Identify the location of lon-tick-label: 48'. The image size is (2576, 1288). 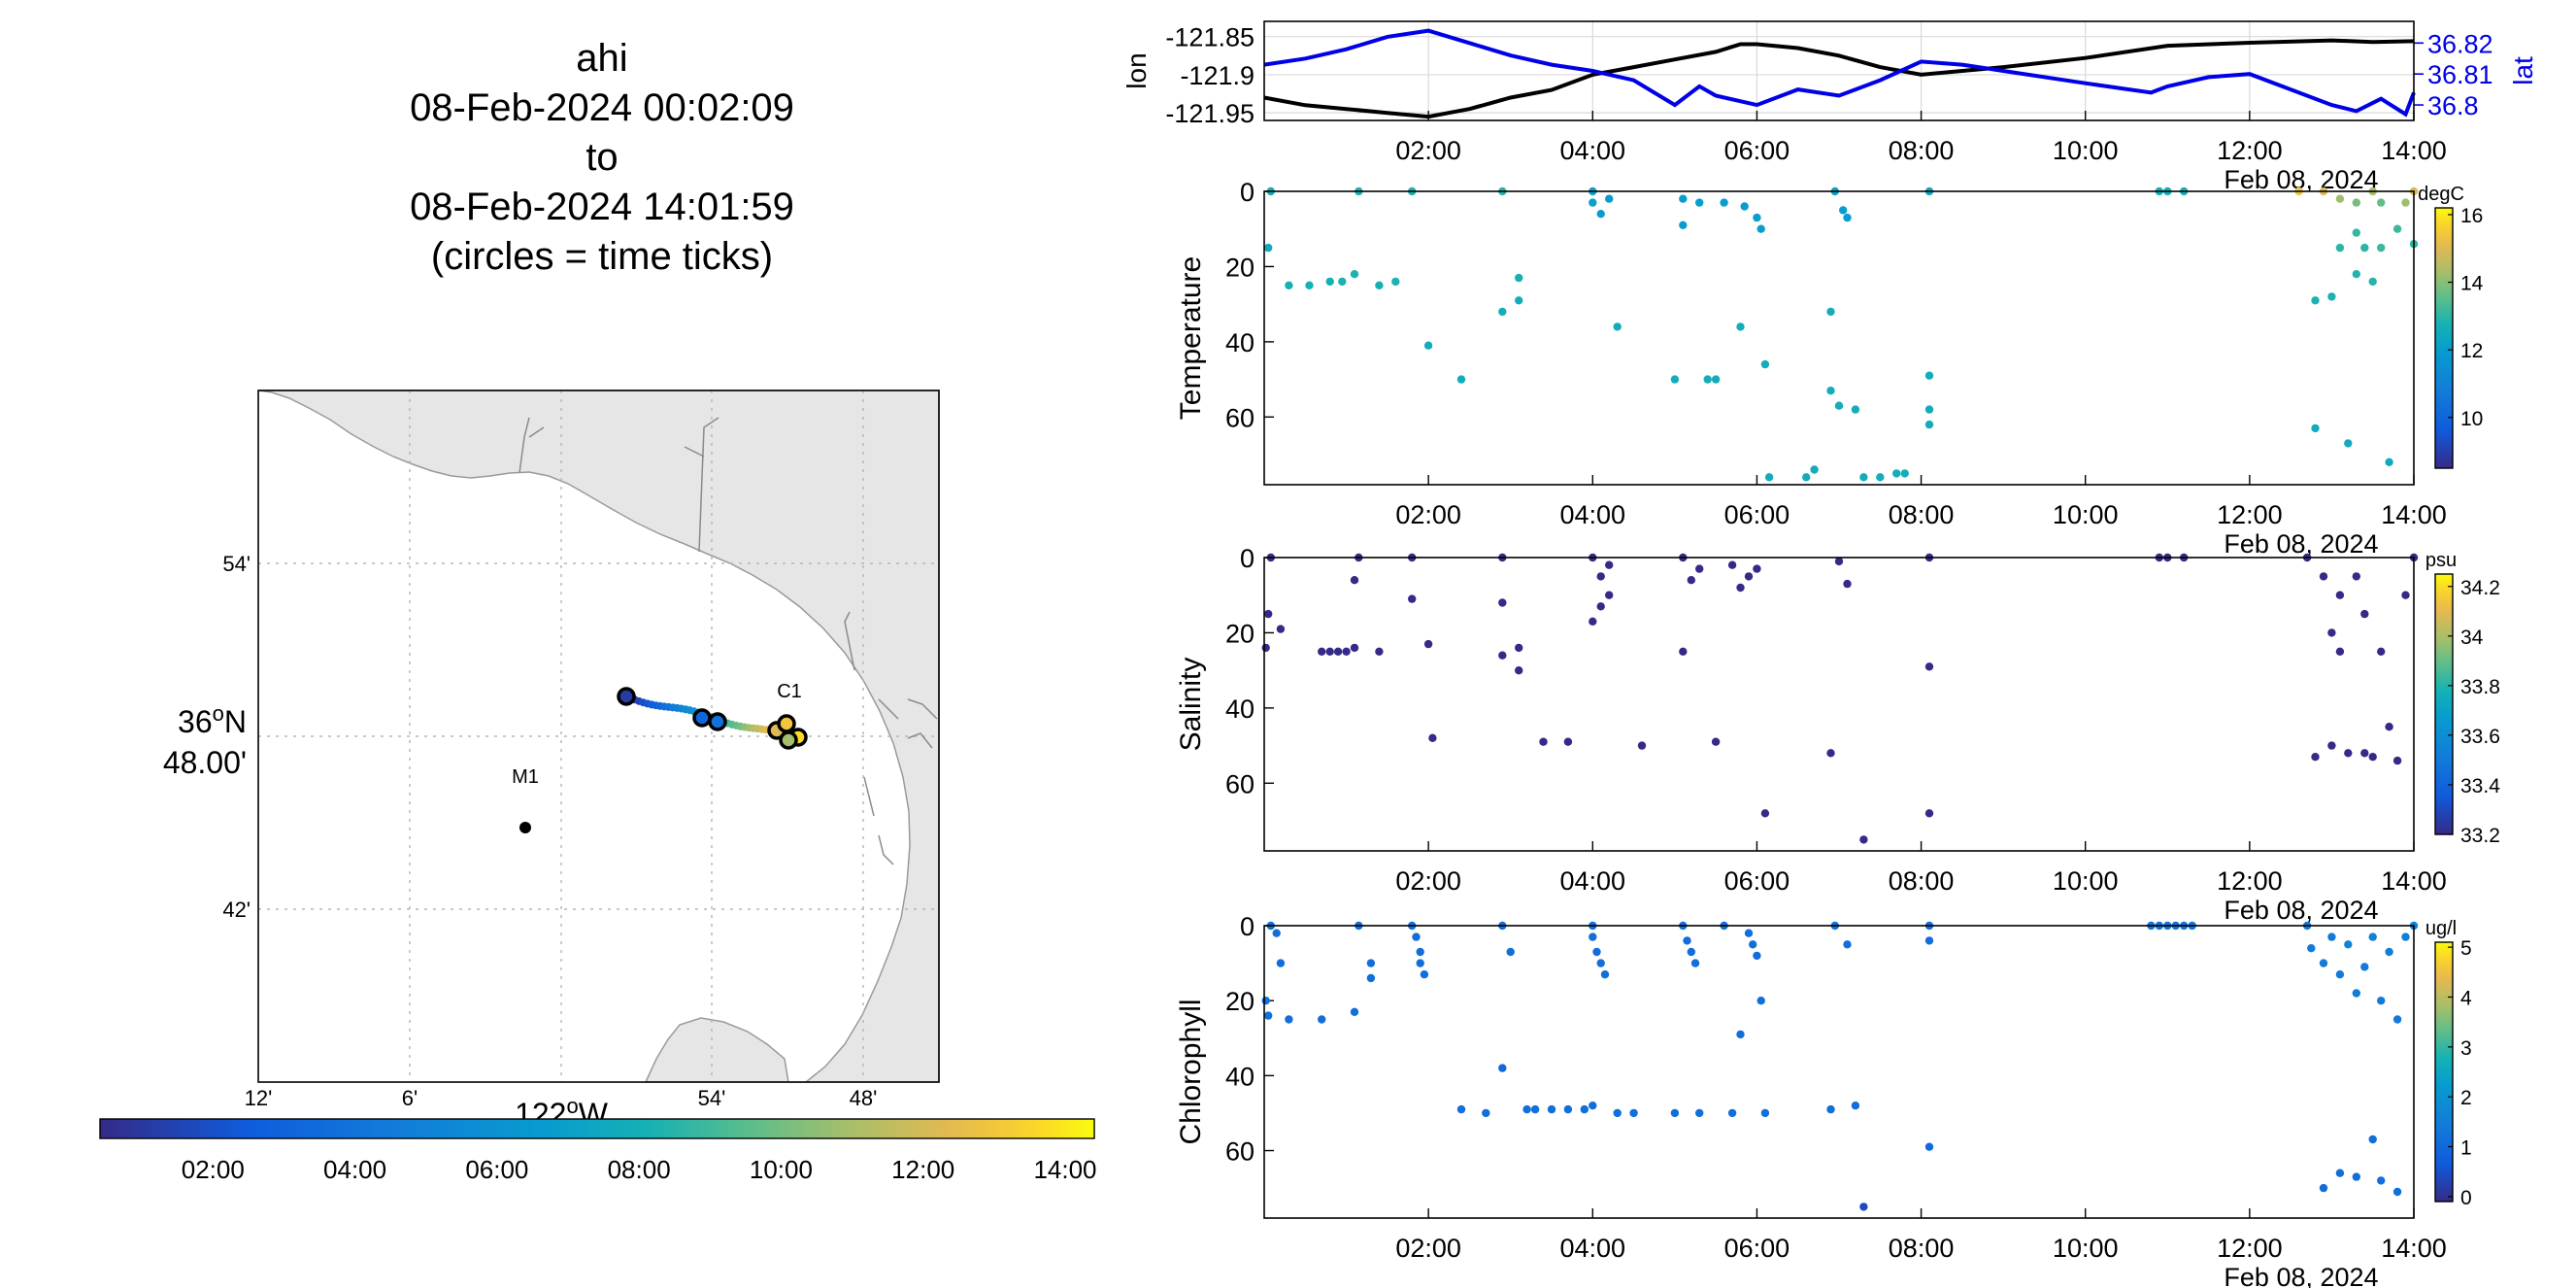
(864, 1098).